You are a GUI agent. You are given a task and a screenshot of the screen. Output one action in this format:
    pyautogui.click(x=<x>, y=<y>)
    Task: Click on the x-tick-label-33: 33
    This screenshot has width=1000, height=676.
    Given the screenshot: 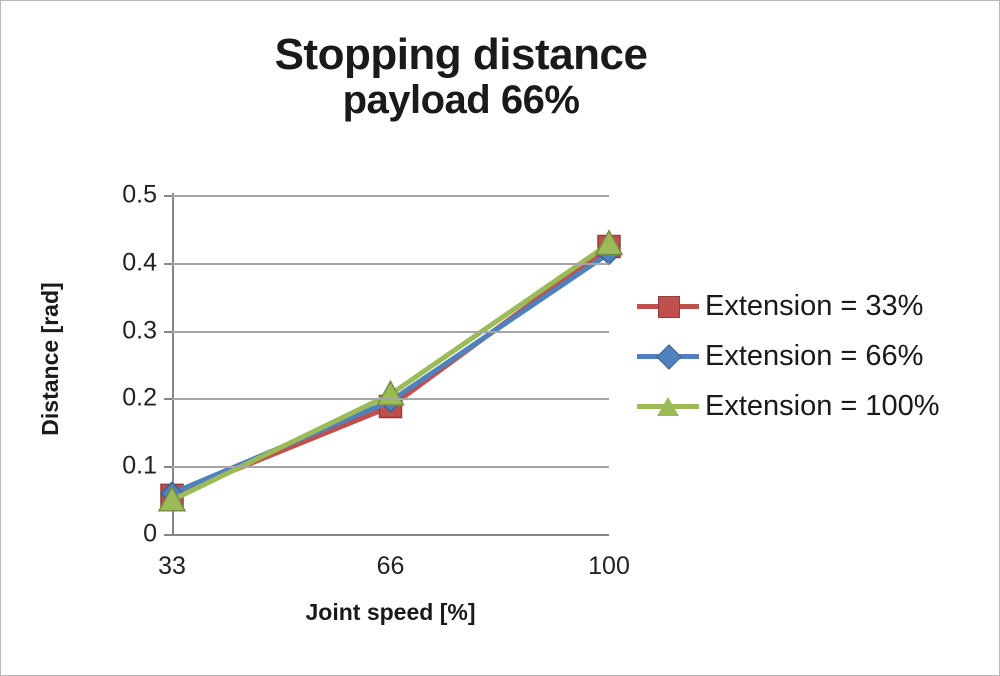 What is the action you would take?
    pyautogui.click(x=172, y=566)
    